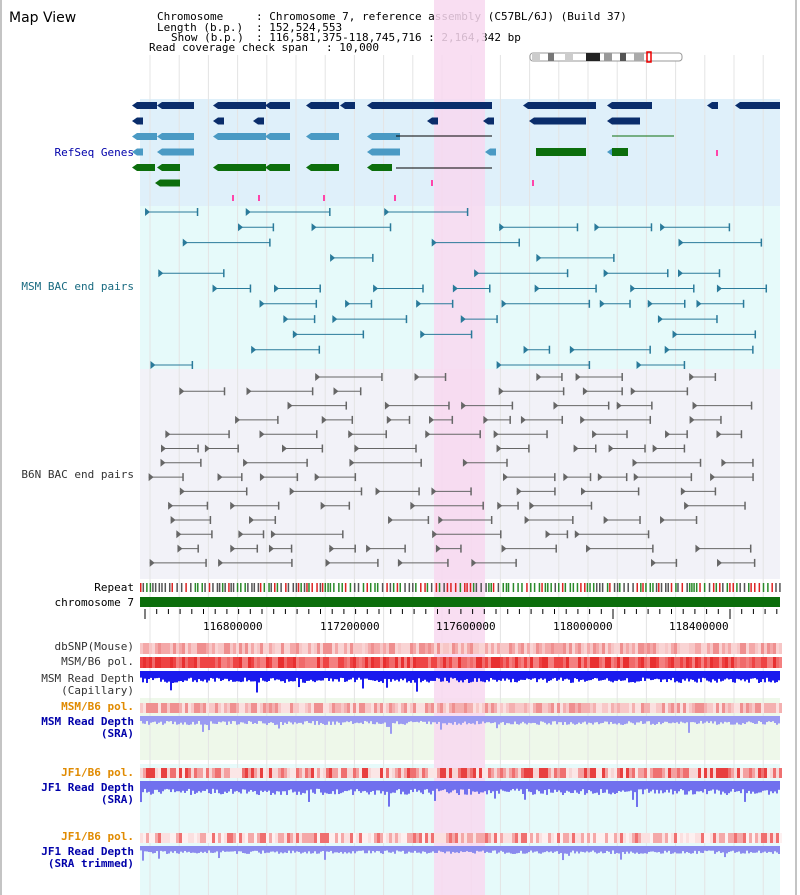 This screenshot has height=895, width=800. I want to click on coverage-value: : 10,000, so click(352, 47).